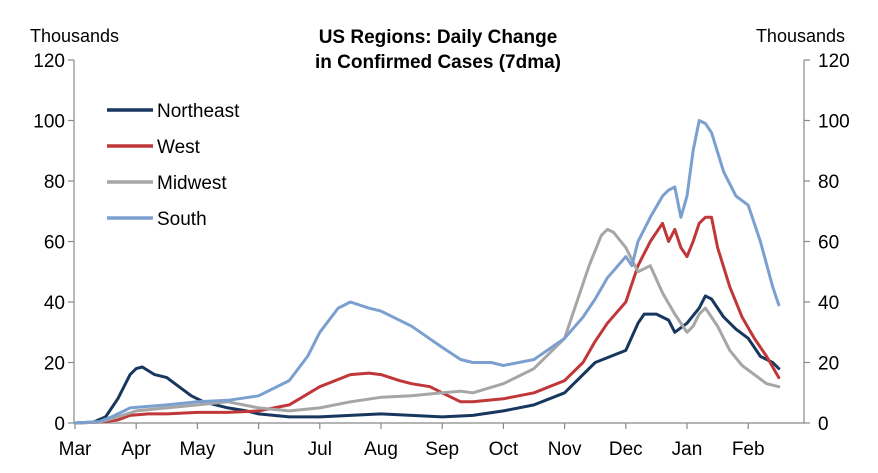 This screenshot has width=878, height=473. Describe the element at coordinates (54, 364) in the screenshot. I see `left-tick-label: 20` at that location.